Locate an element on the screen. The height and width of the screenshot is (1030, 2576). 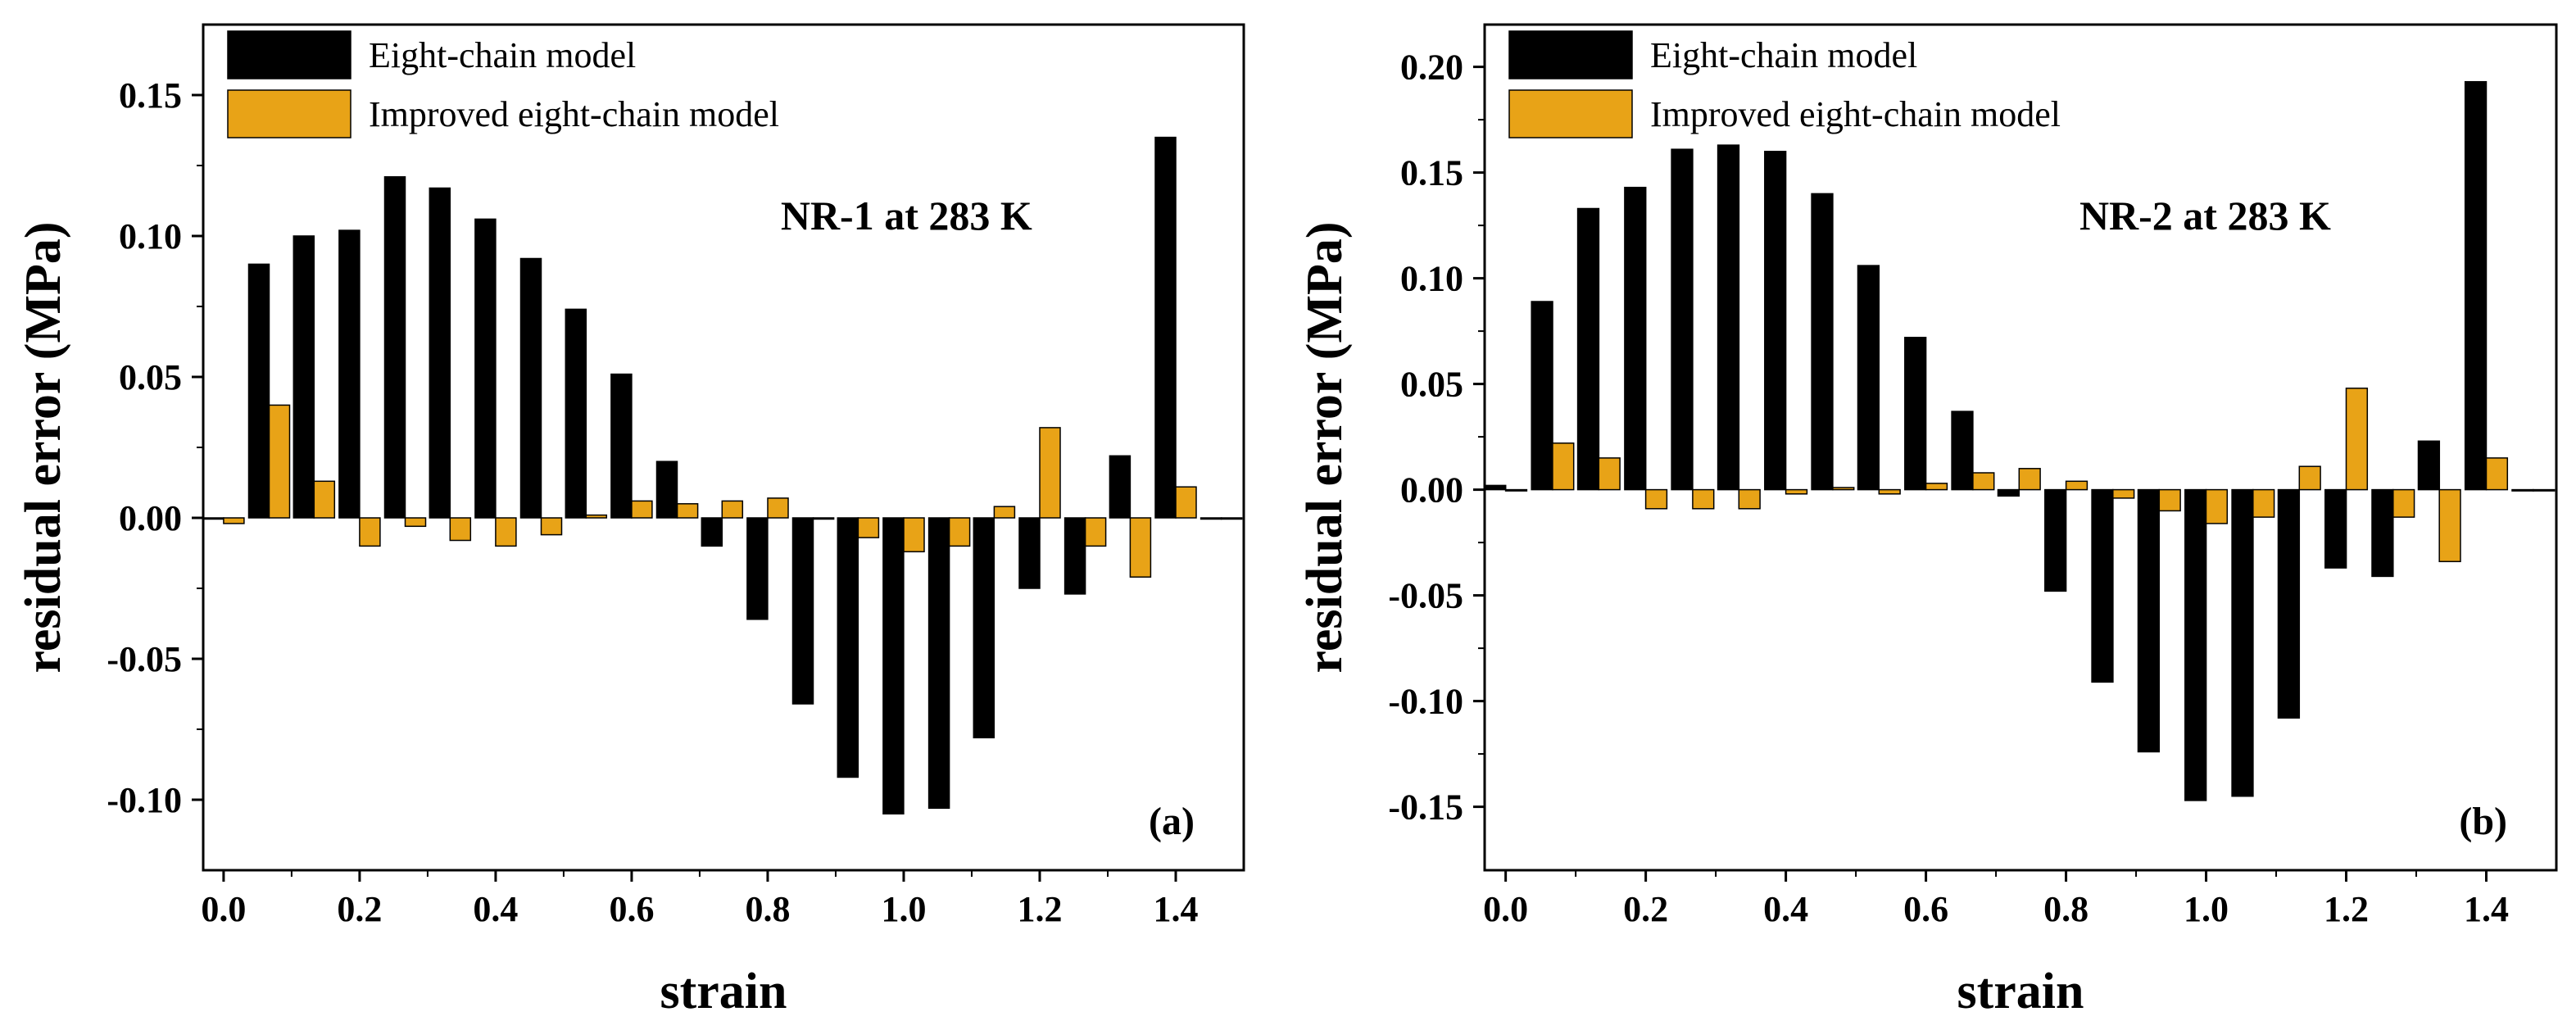
y-tick-label: -0.10 is located at coordinates (1425, 702).